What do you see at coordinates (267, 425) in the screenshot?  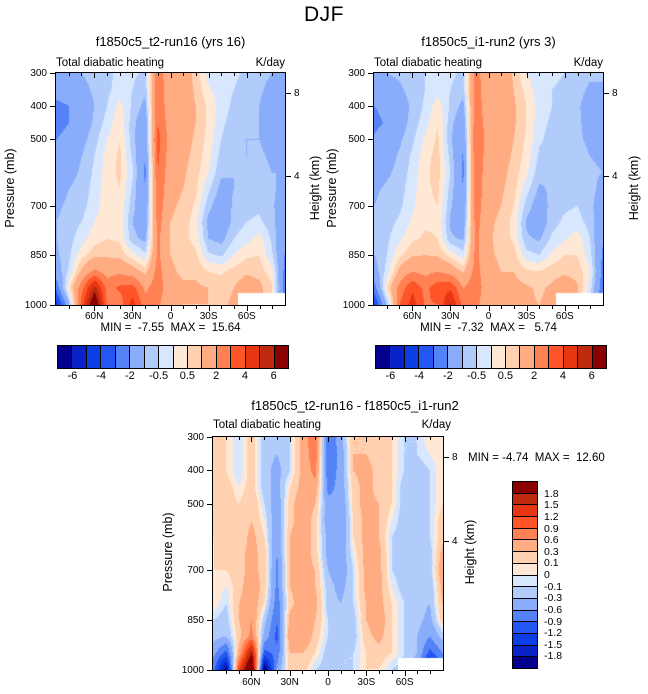 I see `panel-c-field-label: Total diabatic heating` at bounding box center [267, 425].